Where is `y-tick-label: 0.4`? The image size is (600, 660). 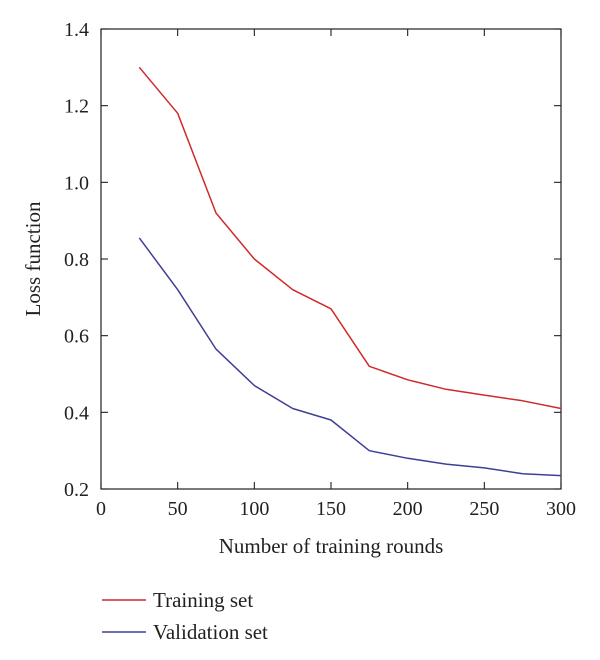
y-tick-label: 0.4 is located at coordinates (76, 413).